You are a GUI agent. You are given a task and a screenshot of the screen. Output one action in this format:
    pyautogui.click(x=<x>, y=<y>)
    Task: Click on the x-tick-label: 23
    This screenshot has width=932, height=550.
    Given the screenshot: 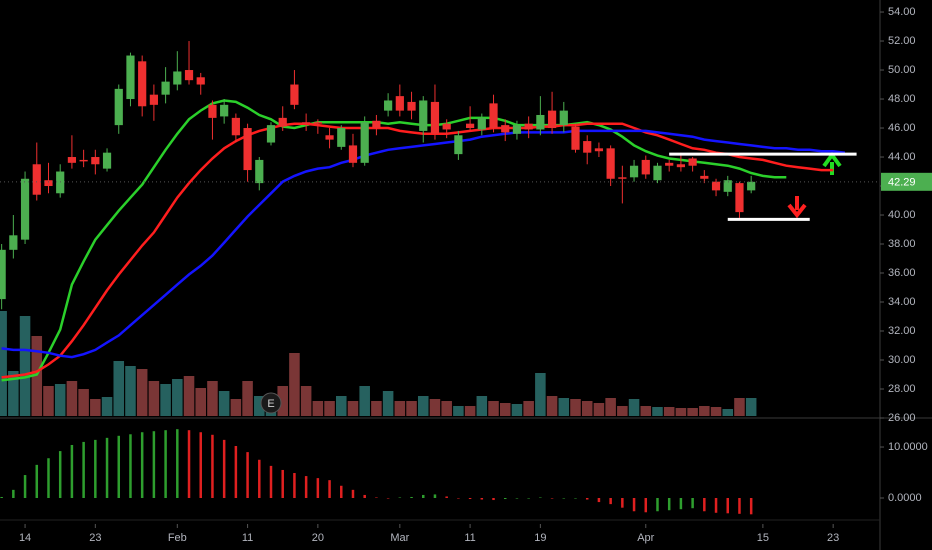 What is the action you would take?
    pyautogui.click(x=95, y=538)
    